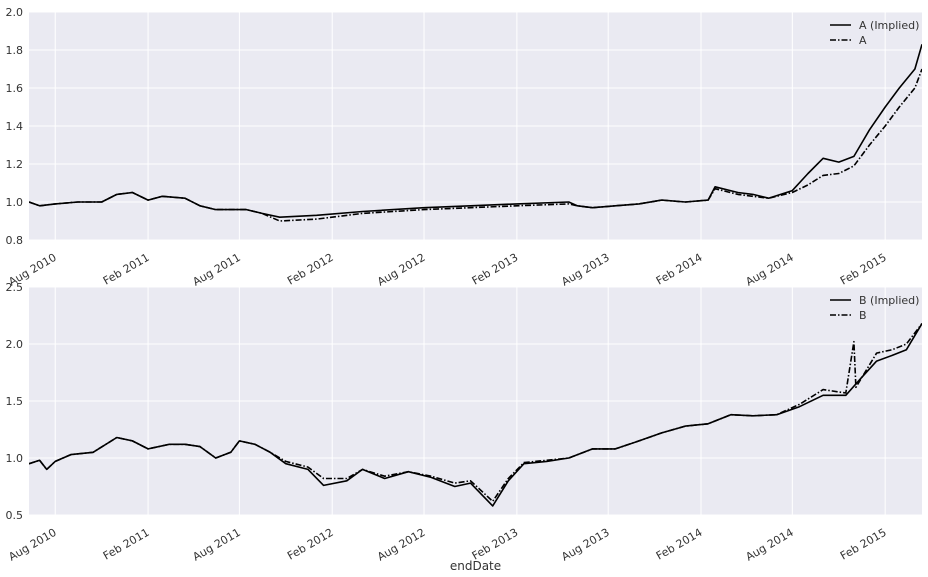 The width and height of the screenshot is (928, 577). Describe the element at coordinates (889, 300) in the screenshot. I see `legend-label: B (Implied)` at that location.